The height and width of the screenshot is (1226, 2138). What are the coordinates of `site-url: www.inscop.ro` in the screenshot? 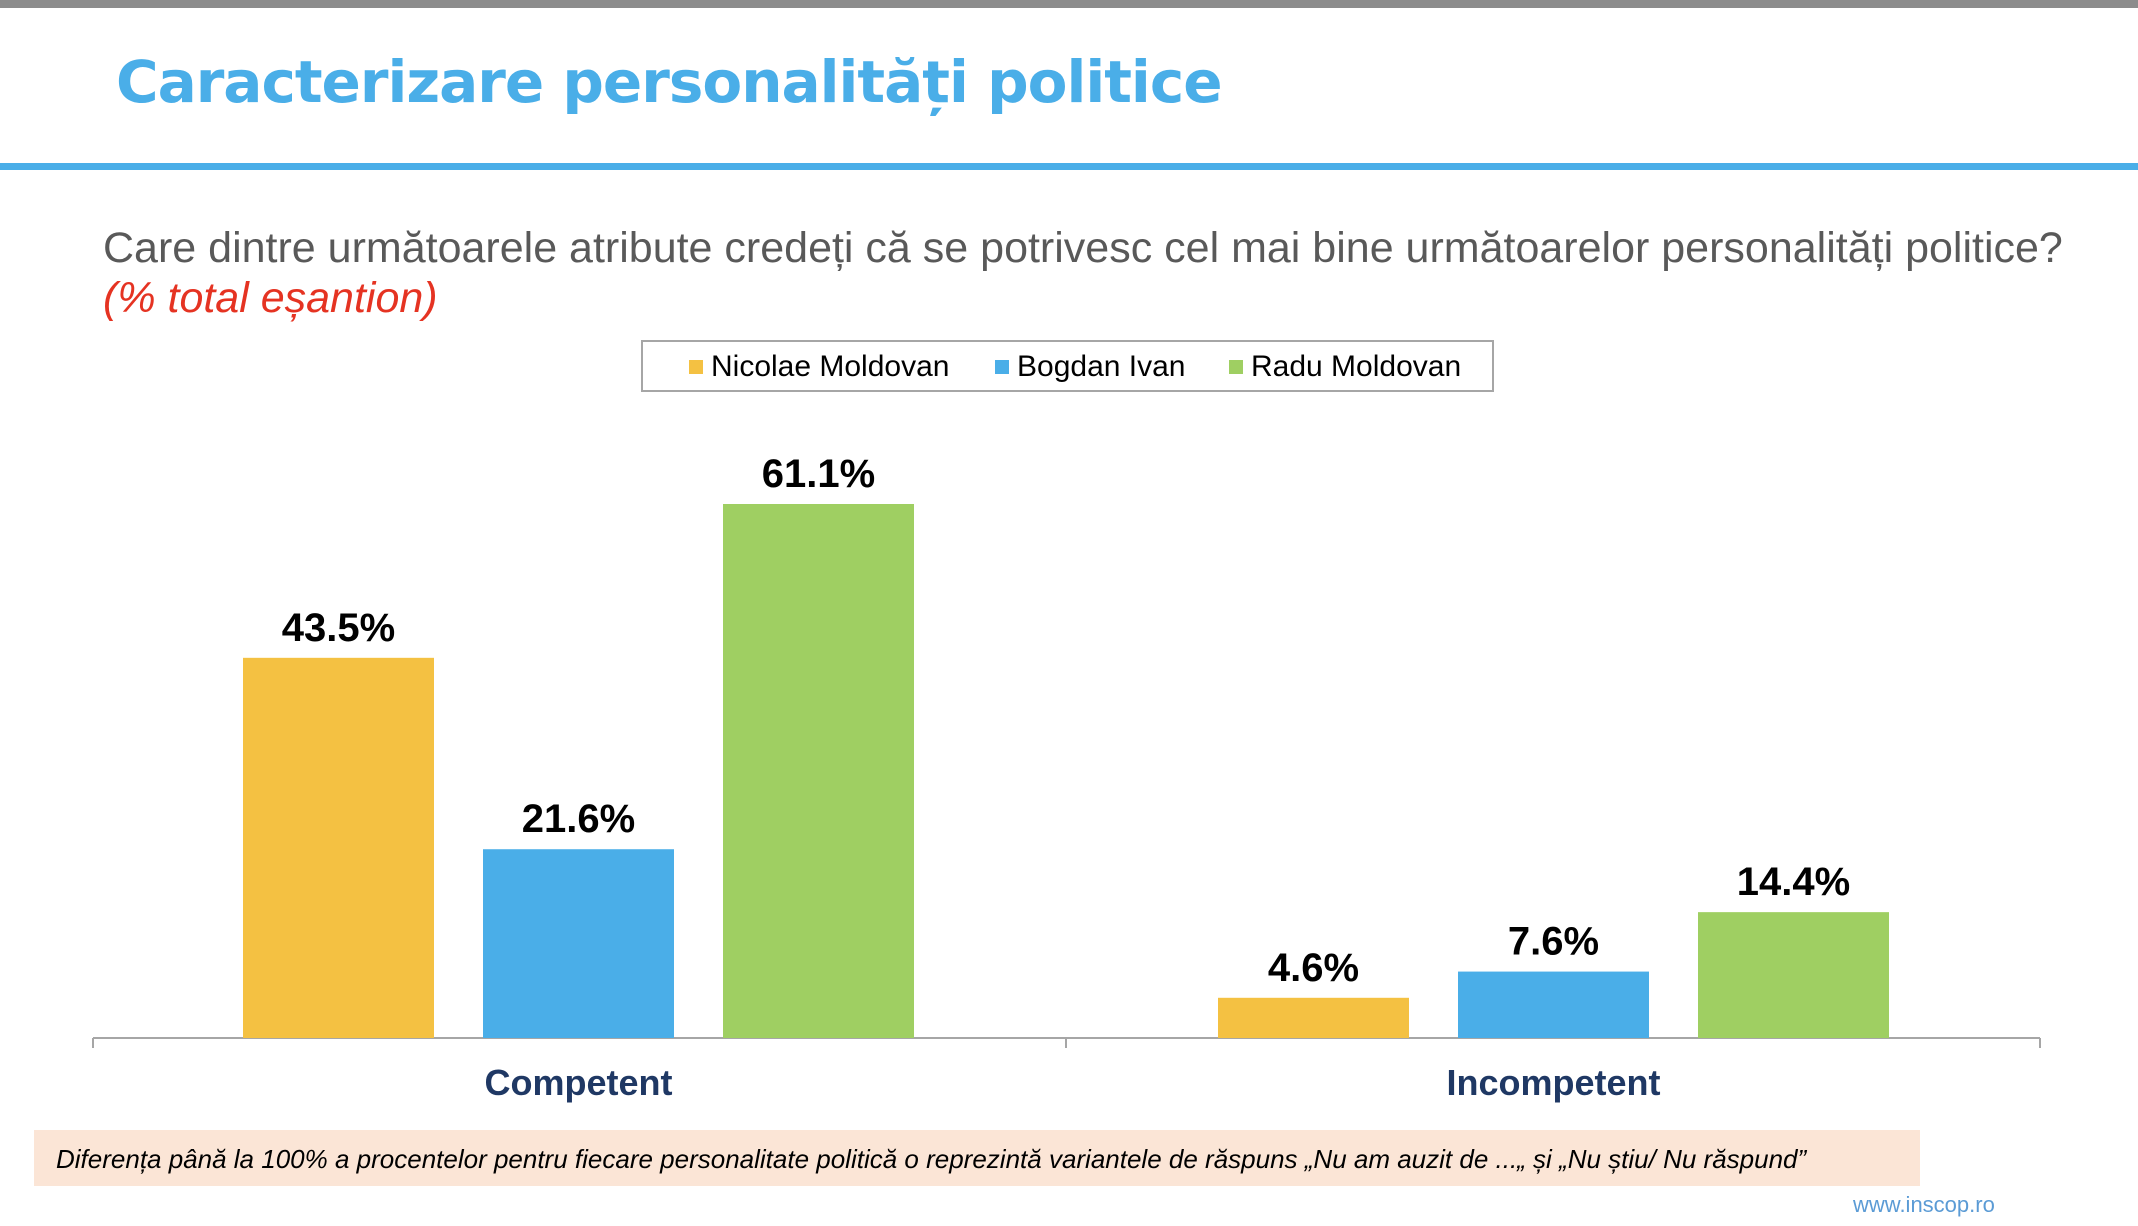 It's located at (1924, 1204).